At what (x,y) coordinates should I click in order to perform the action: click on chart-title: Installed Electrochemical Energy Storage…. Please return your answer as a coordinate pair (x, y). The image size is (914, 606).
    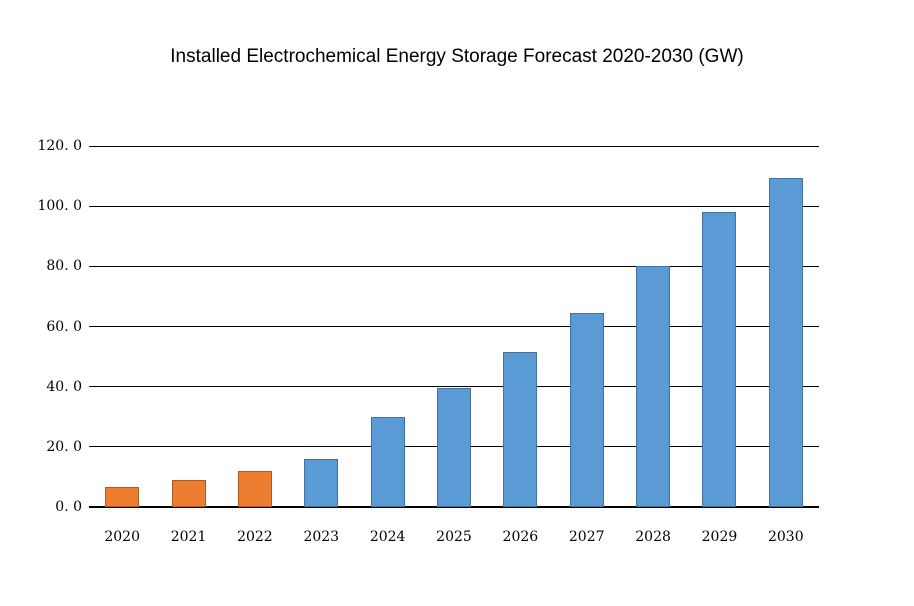
    Looking at the image, I should click on (457, 56).